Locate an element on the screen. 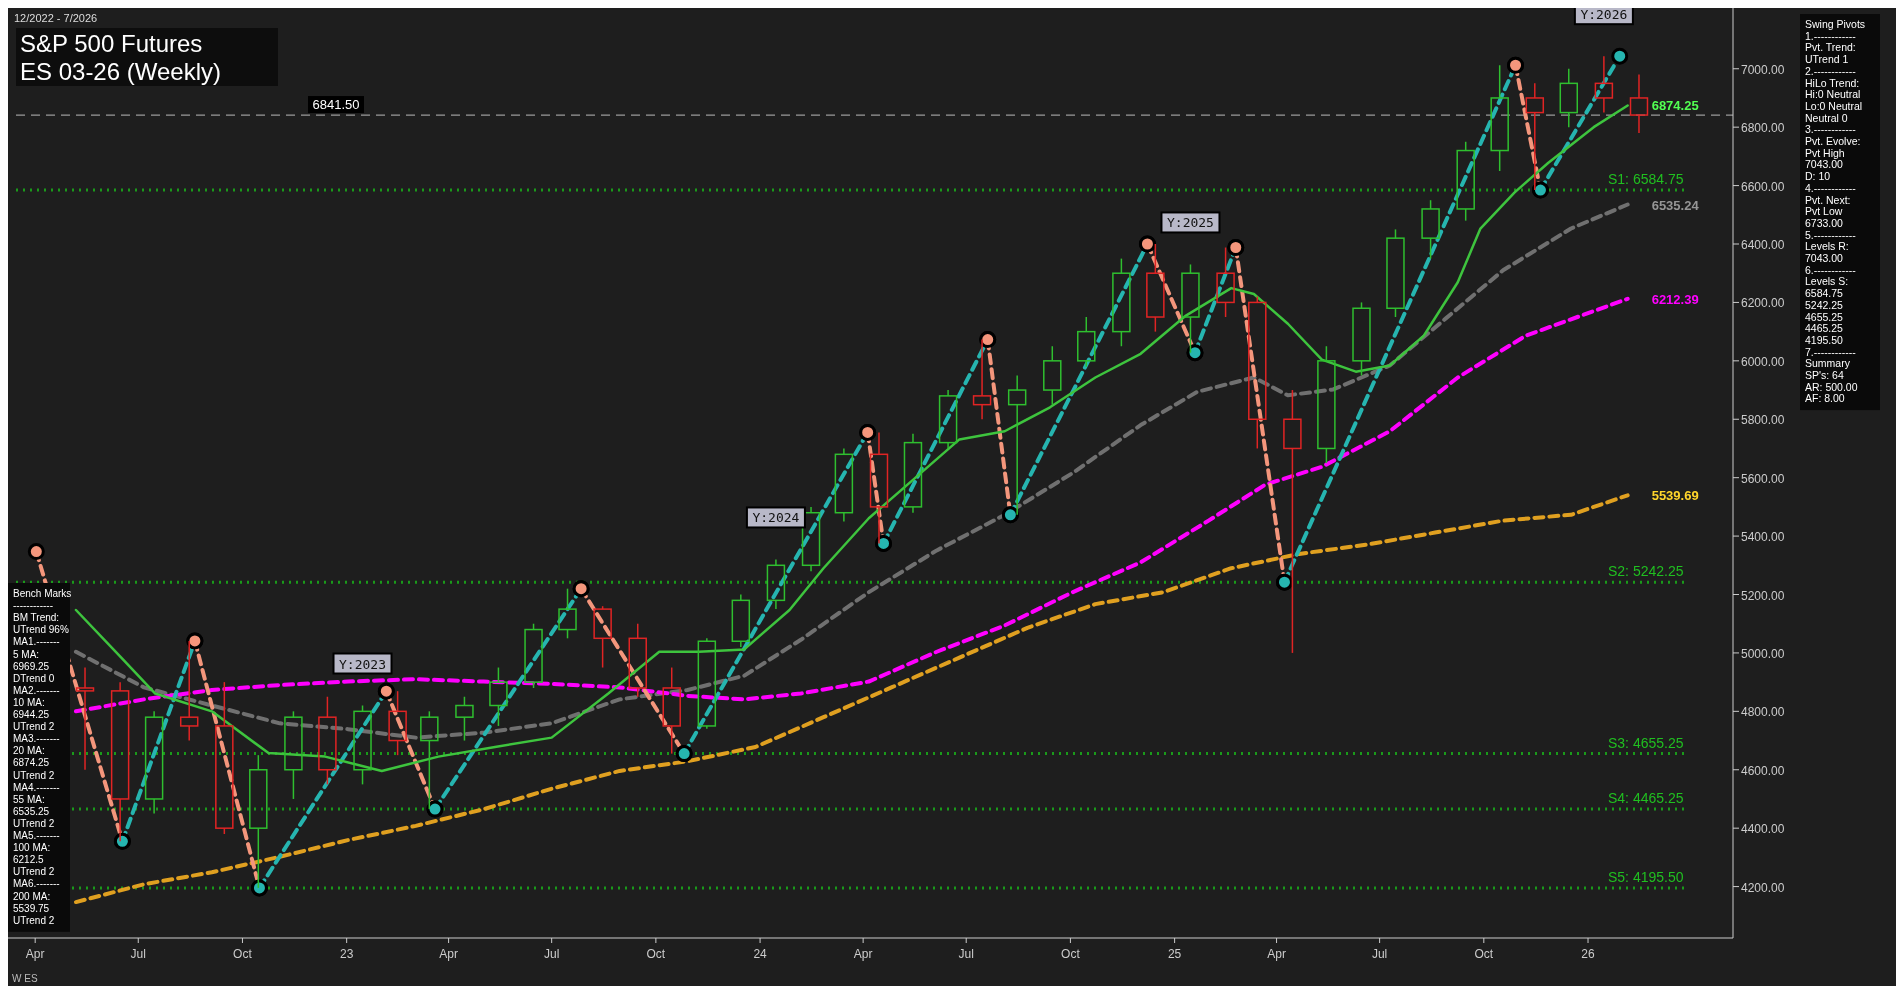  ref-line-label: S5: 4195.50 is located at coordinates (1646, 876).